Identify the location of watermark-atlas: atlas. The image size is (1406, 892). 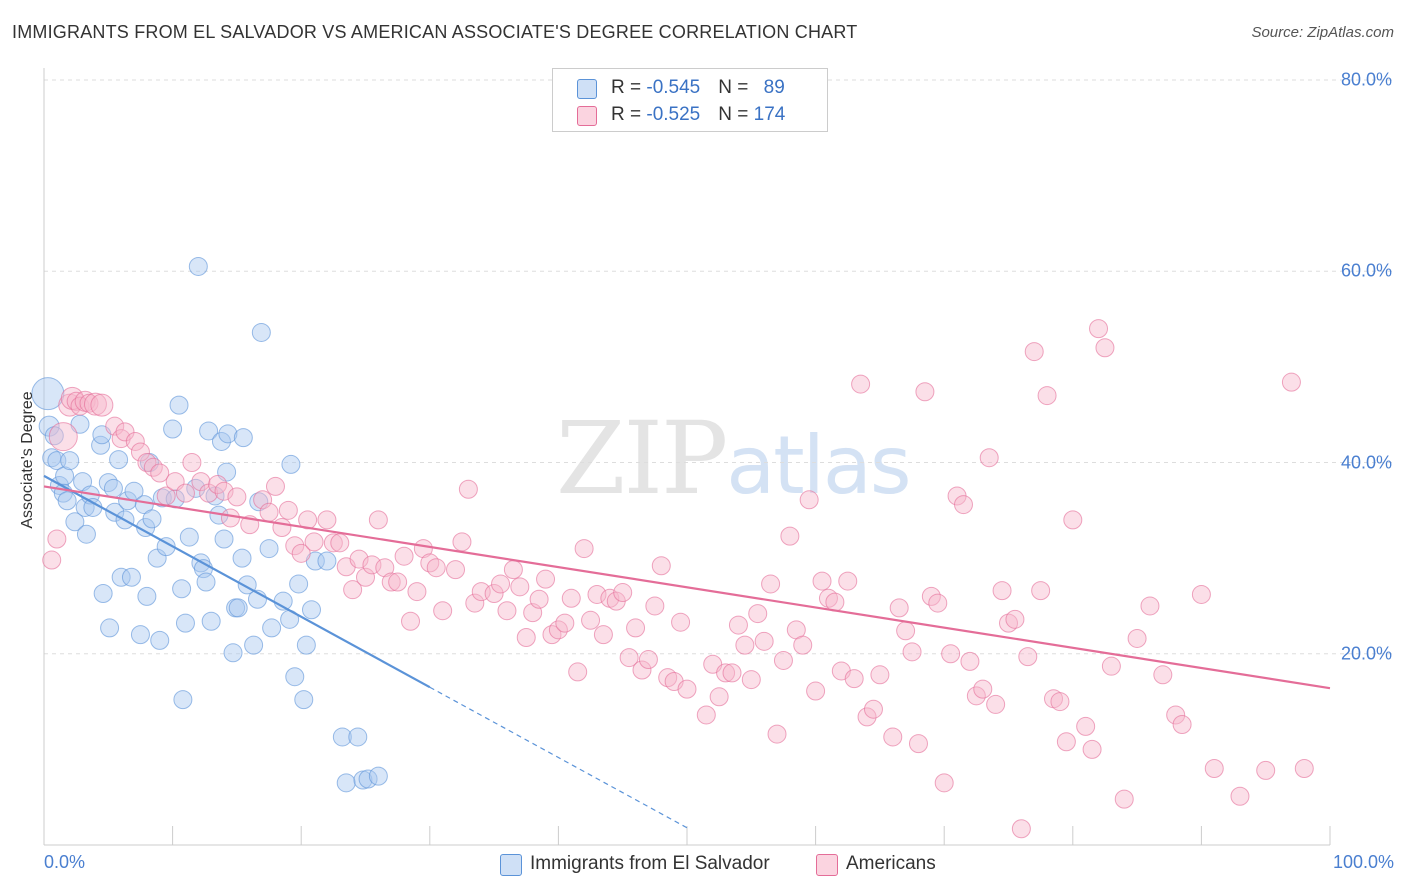
(818, 465).